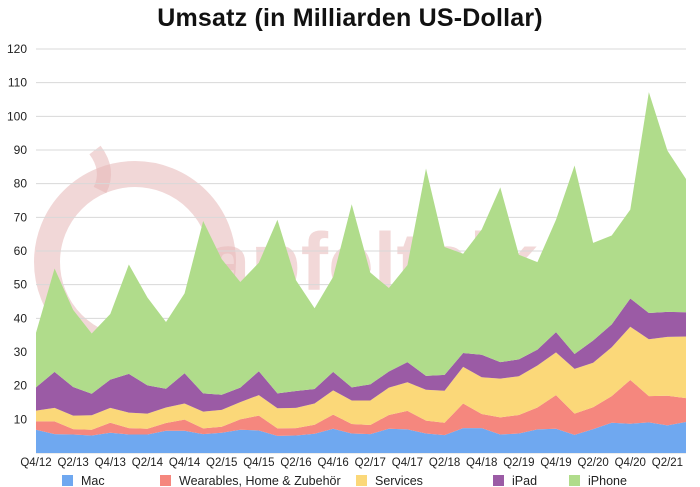 The height and width of the screenshot is (487, 700). I want to click on x-tick-label: Q2/19, so click(518, 463).